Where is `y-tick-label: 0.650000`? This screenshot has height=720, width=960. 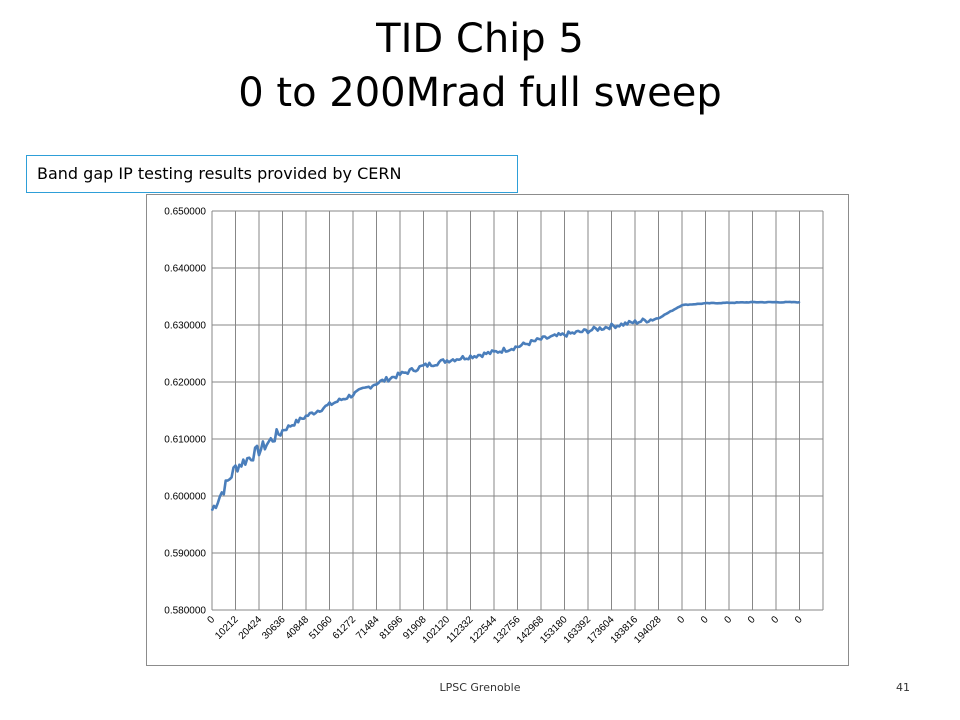 y-tick-label: 0.650000 is located at coordinates (185, 212).